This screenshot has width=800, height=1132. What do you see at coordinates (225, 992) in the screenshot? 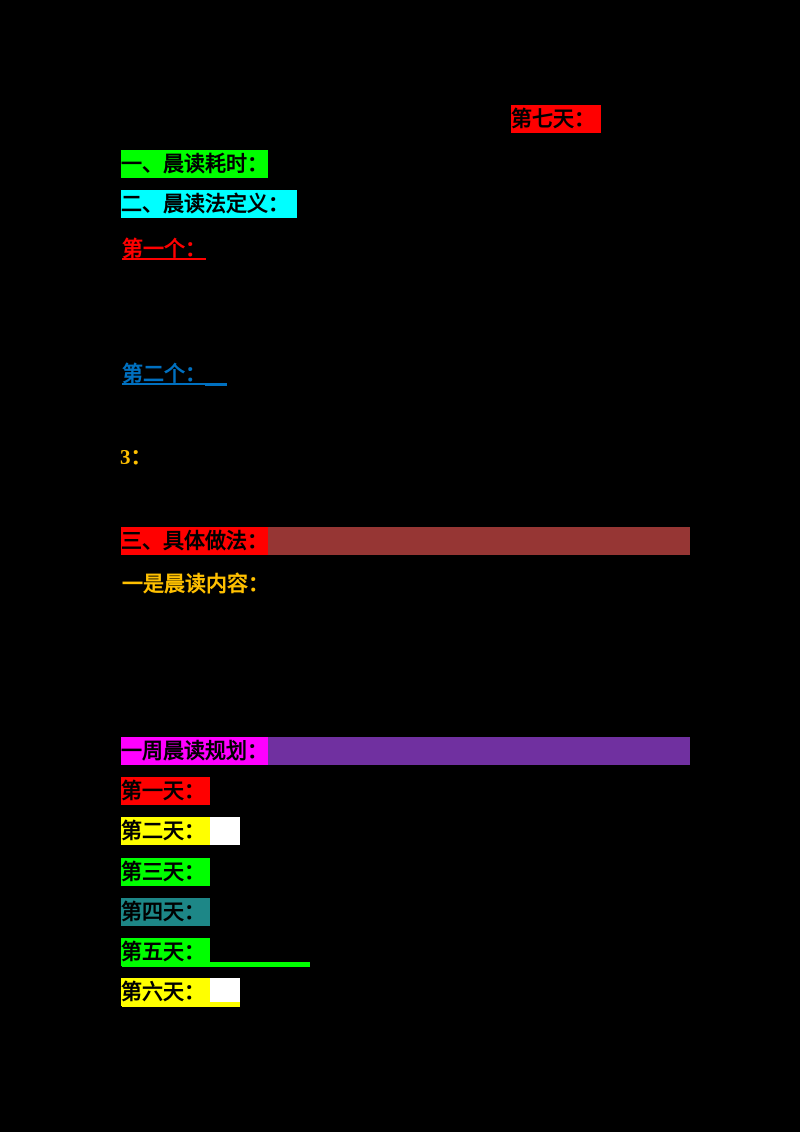
I see `day-6-white-highlight-tail` at bounding box center [225, 992].